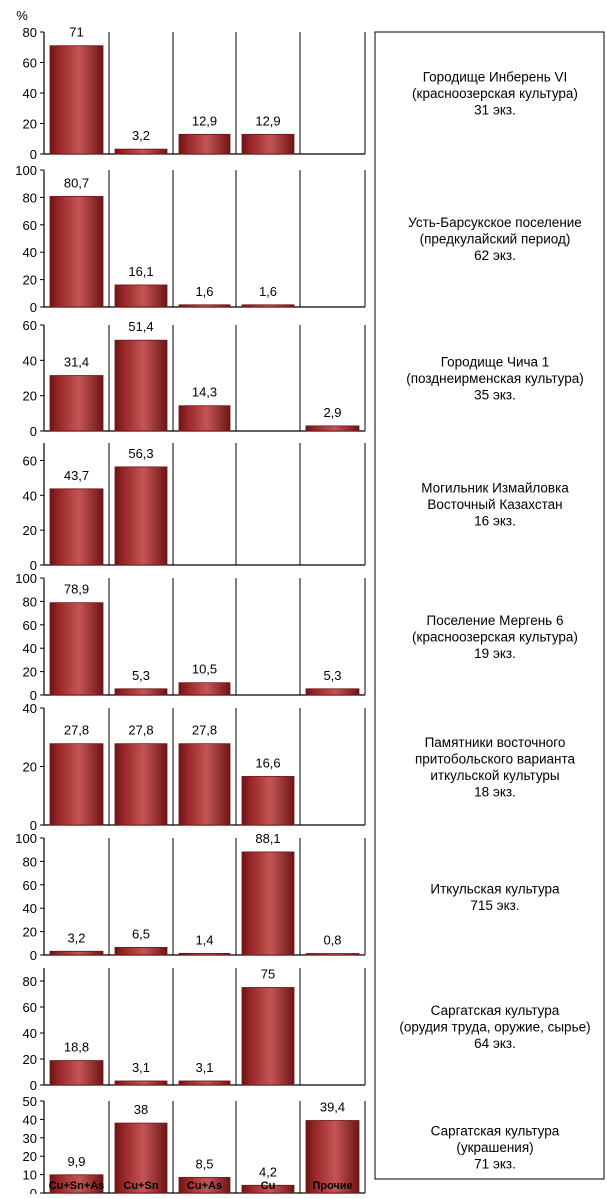 This screenshot has height=1199, width=607. What do you see at coordinates (494, 504) in the screenshot?
I see `panel-caption-line: Восточный Казахстан` at bounding box center [494, 504].